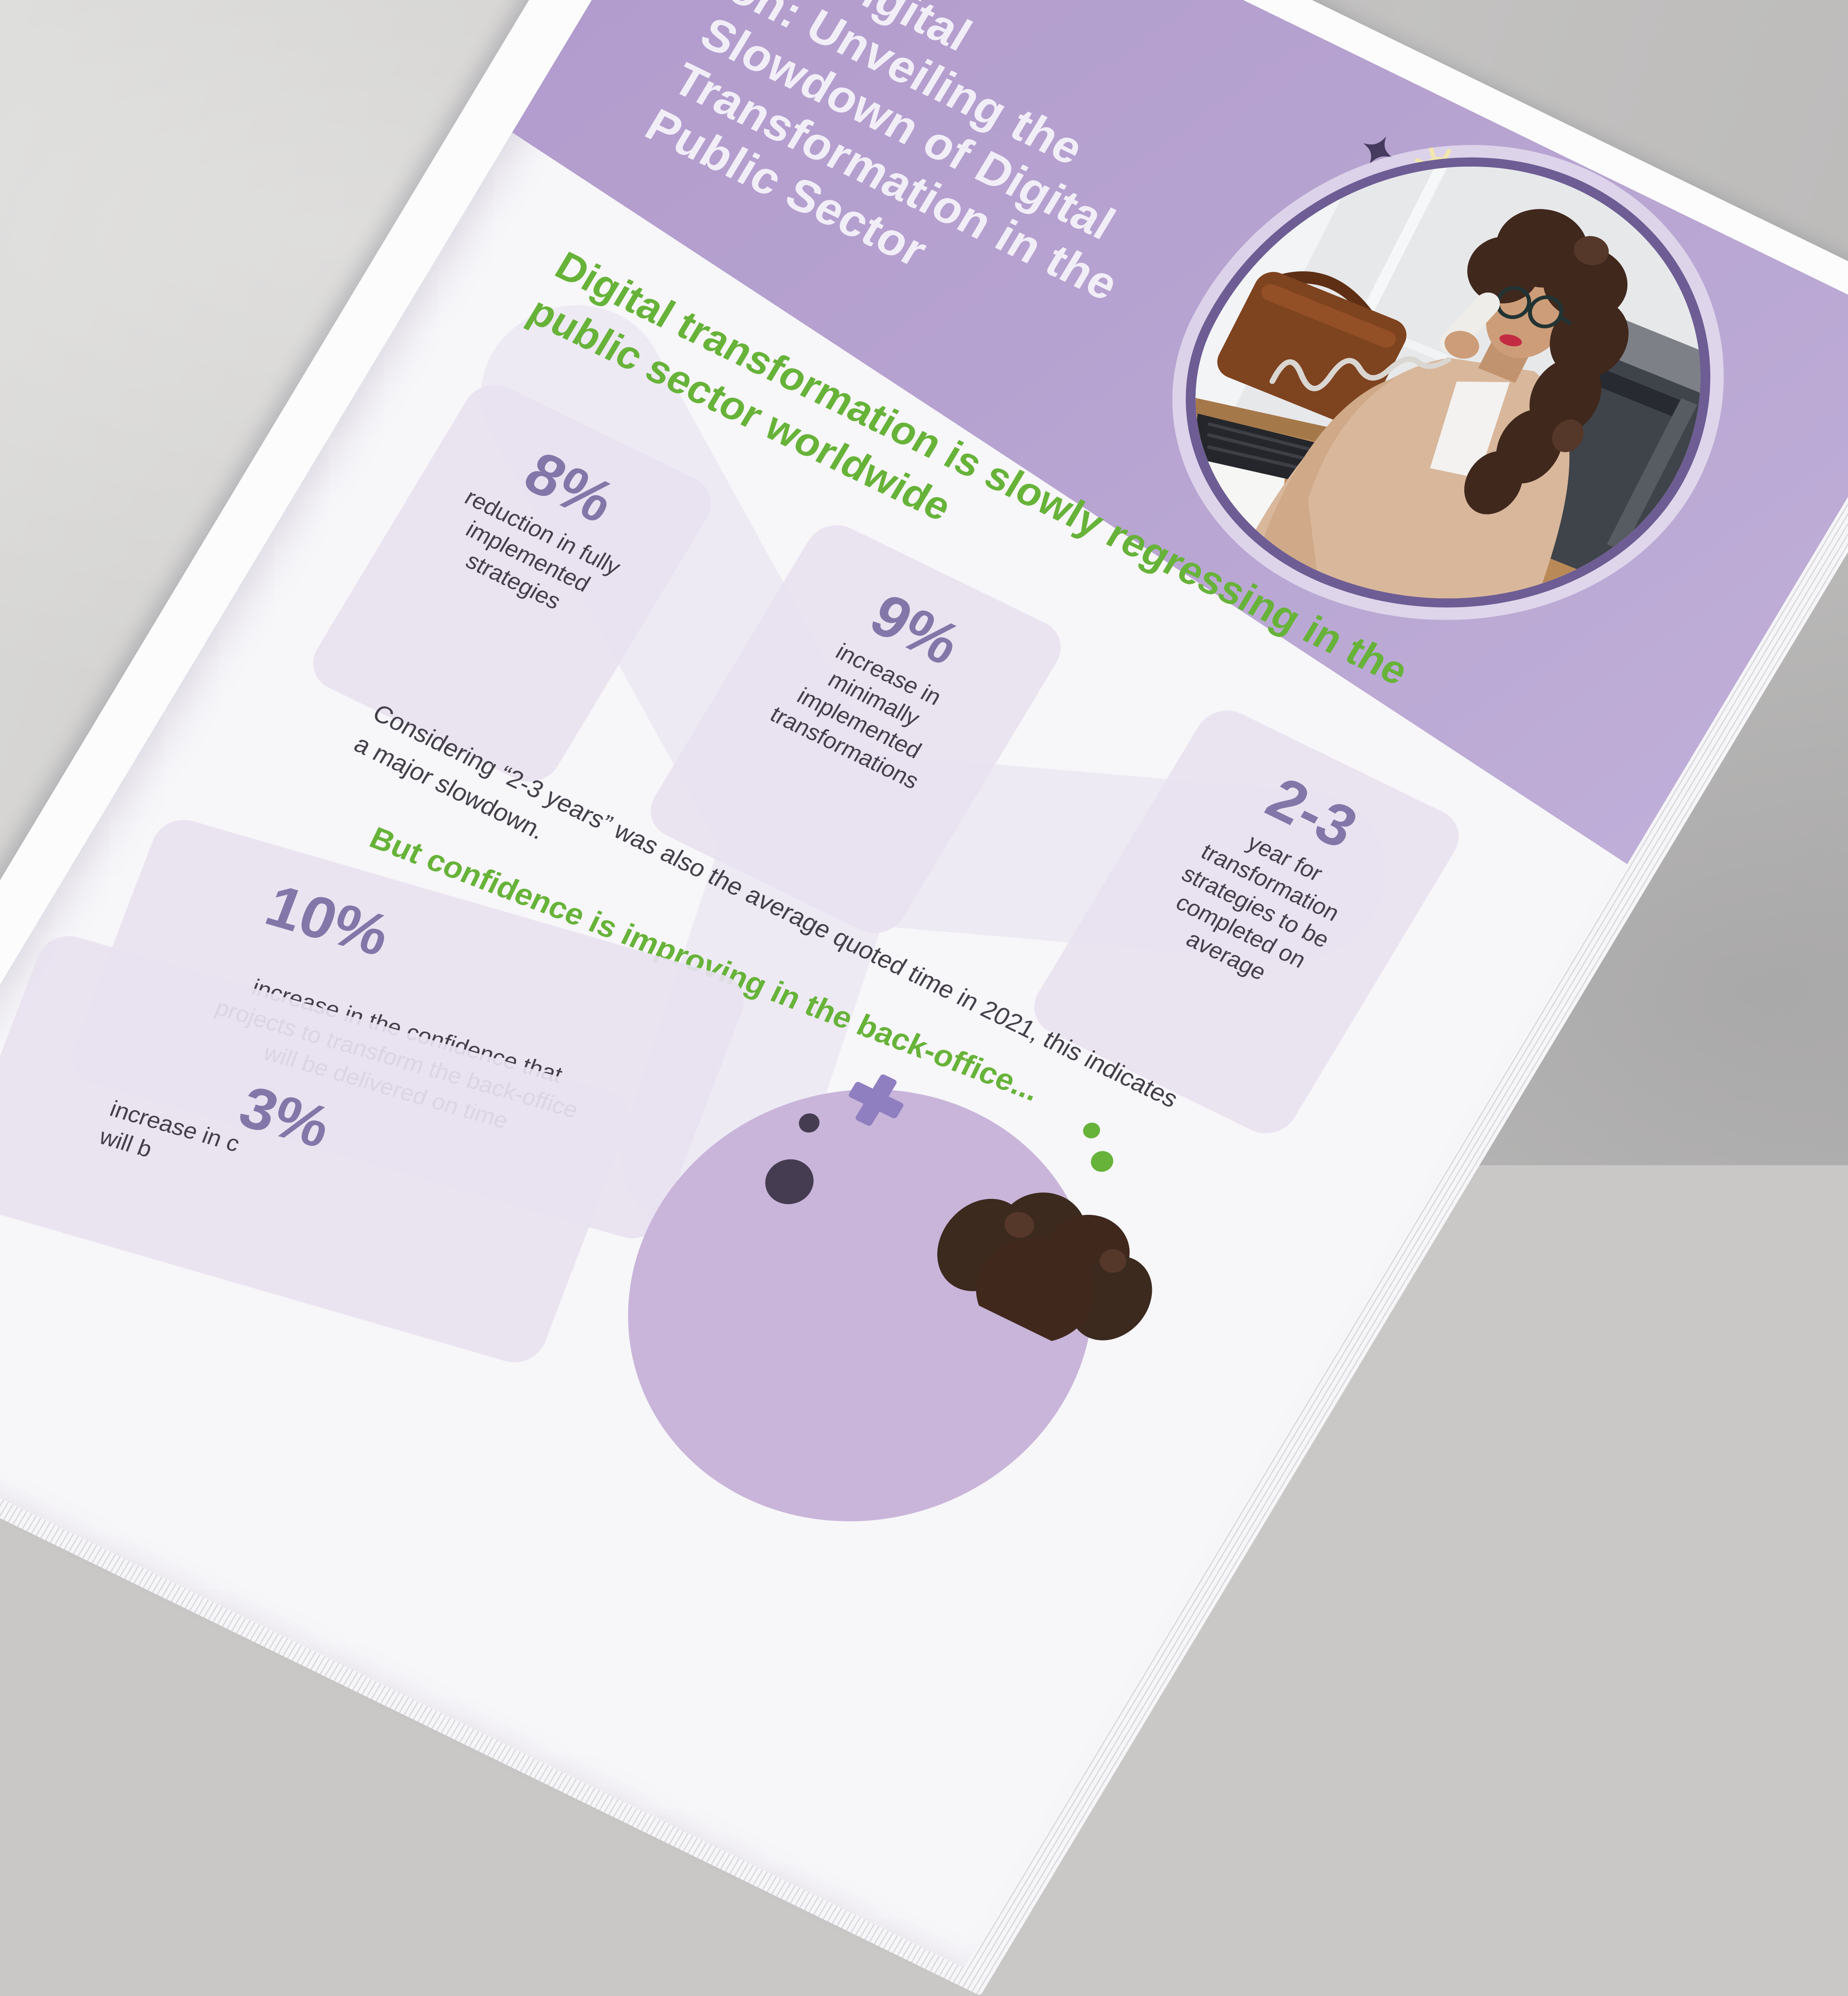 The image size is (1848, 1996). I want to click on stat-caption: increase in c will b, so click(169, 1140).